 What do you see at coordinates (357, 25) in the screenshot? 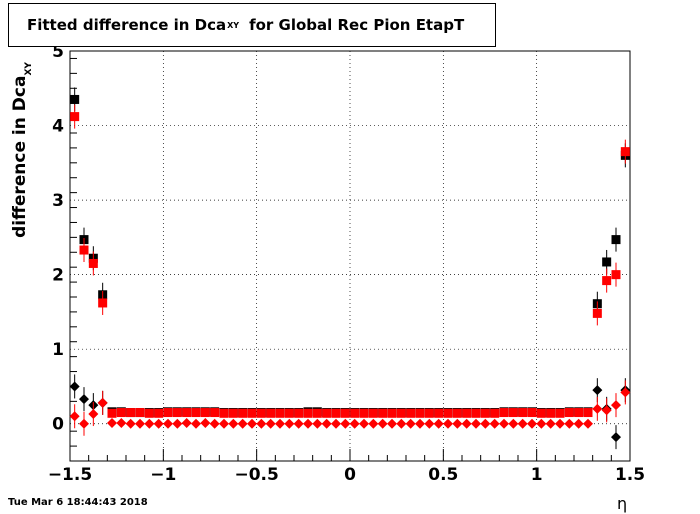
I see `title-tail: for Global Rec Pion EtapT` at bounding box center [357, 25].